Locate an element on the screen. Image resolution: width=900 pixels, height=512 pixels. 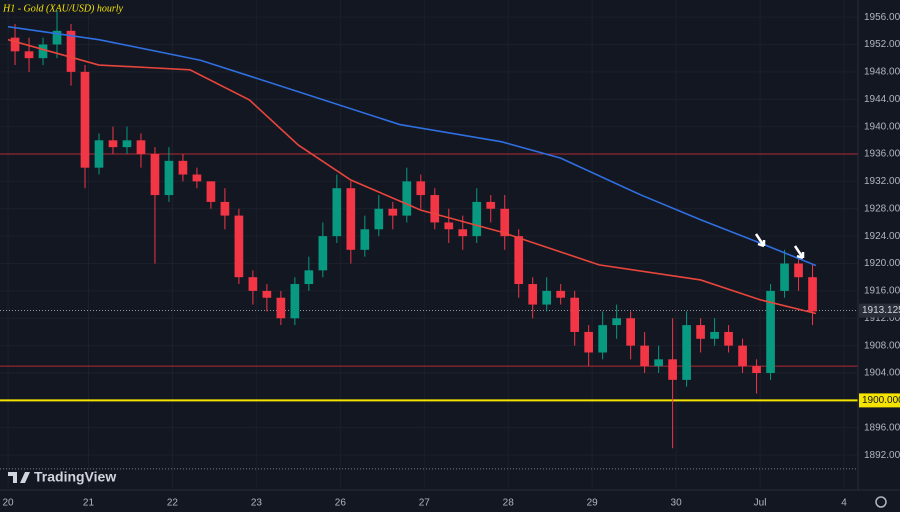
x-tick-label: 21 is located at coordinates (89, 503).